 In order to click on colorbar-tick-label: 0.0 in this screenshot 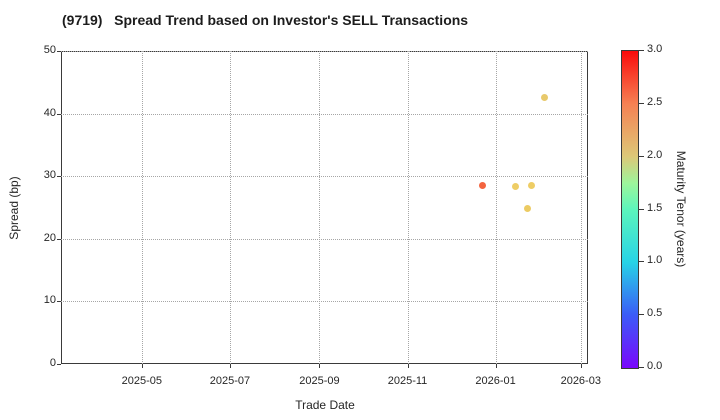, I will do `click(655, 366)`.